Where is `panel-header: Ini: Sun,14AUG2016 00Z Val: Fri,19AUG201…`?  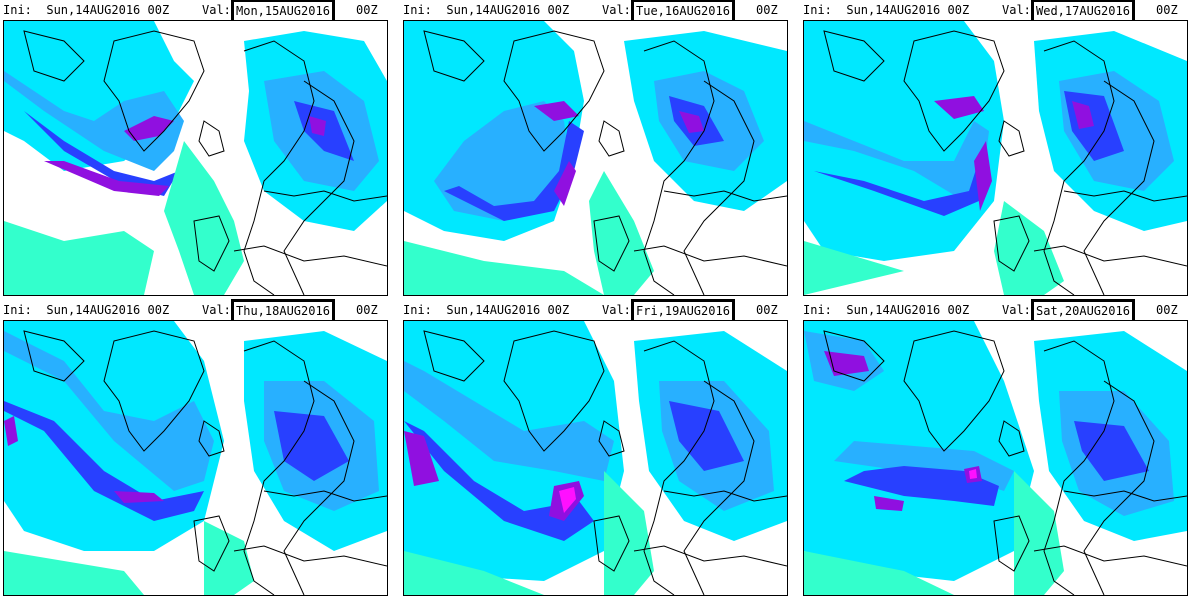 panel-header: Ini: Sun,14AUG2016 00Z Val: Fri,19AUG201… is located at coordinates (595, 311).